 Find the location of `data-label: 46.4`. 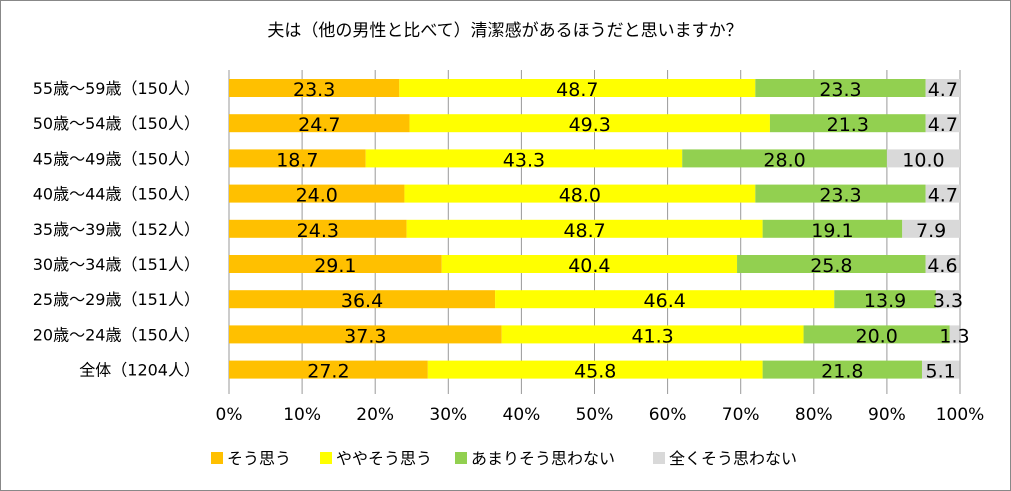

data-label: 46.4 is located at coordinates (665, 301).